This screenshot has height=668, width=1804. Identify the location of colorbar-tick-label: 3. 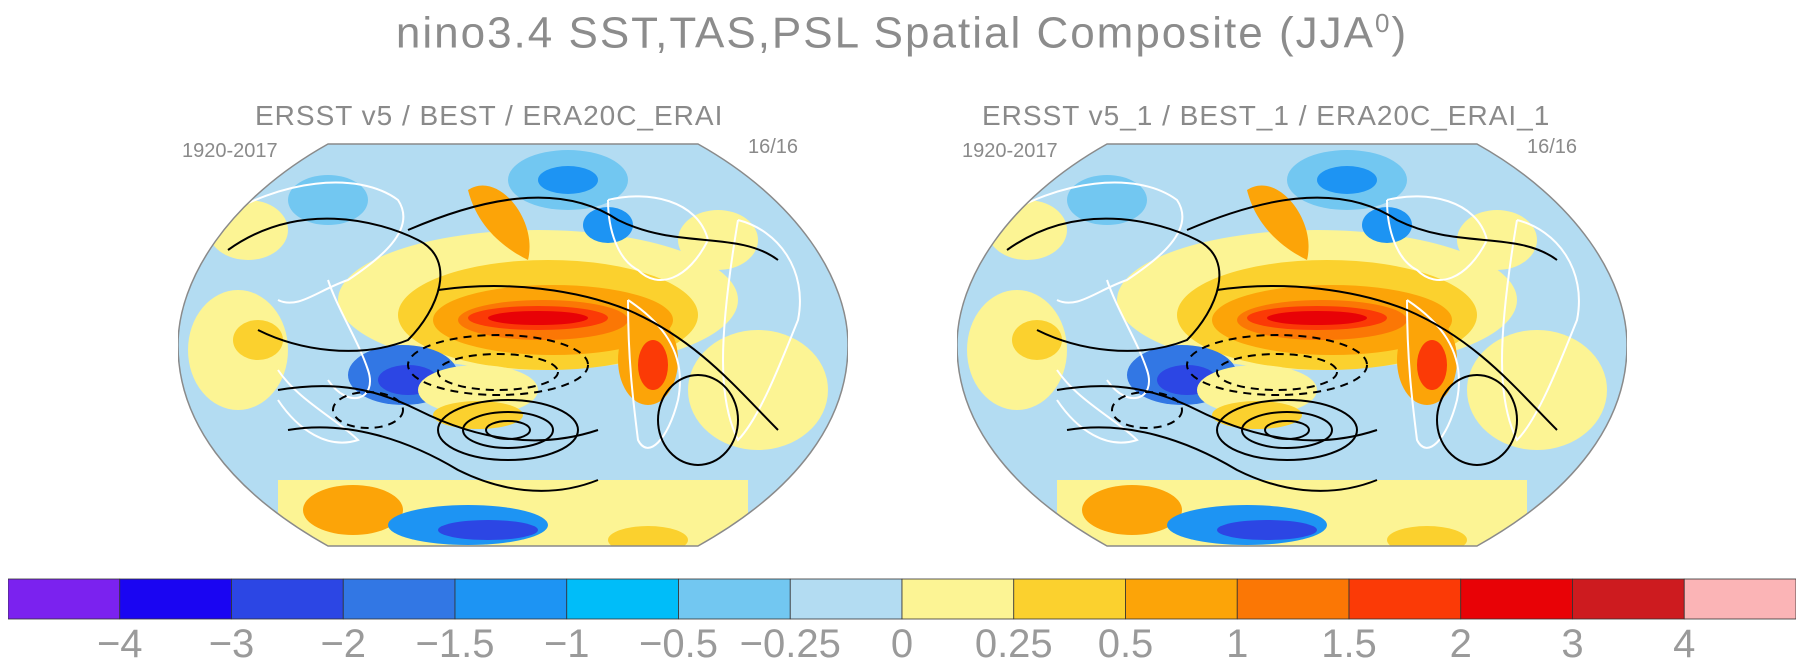
(1572, 644).